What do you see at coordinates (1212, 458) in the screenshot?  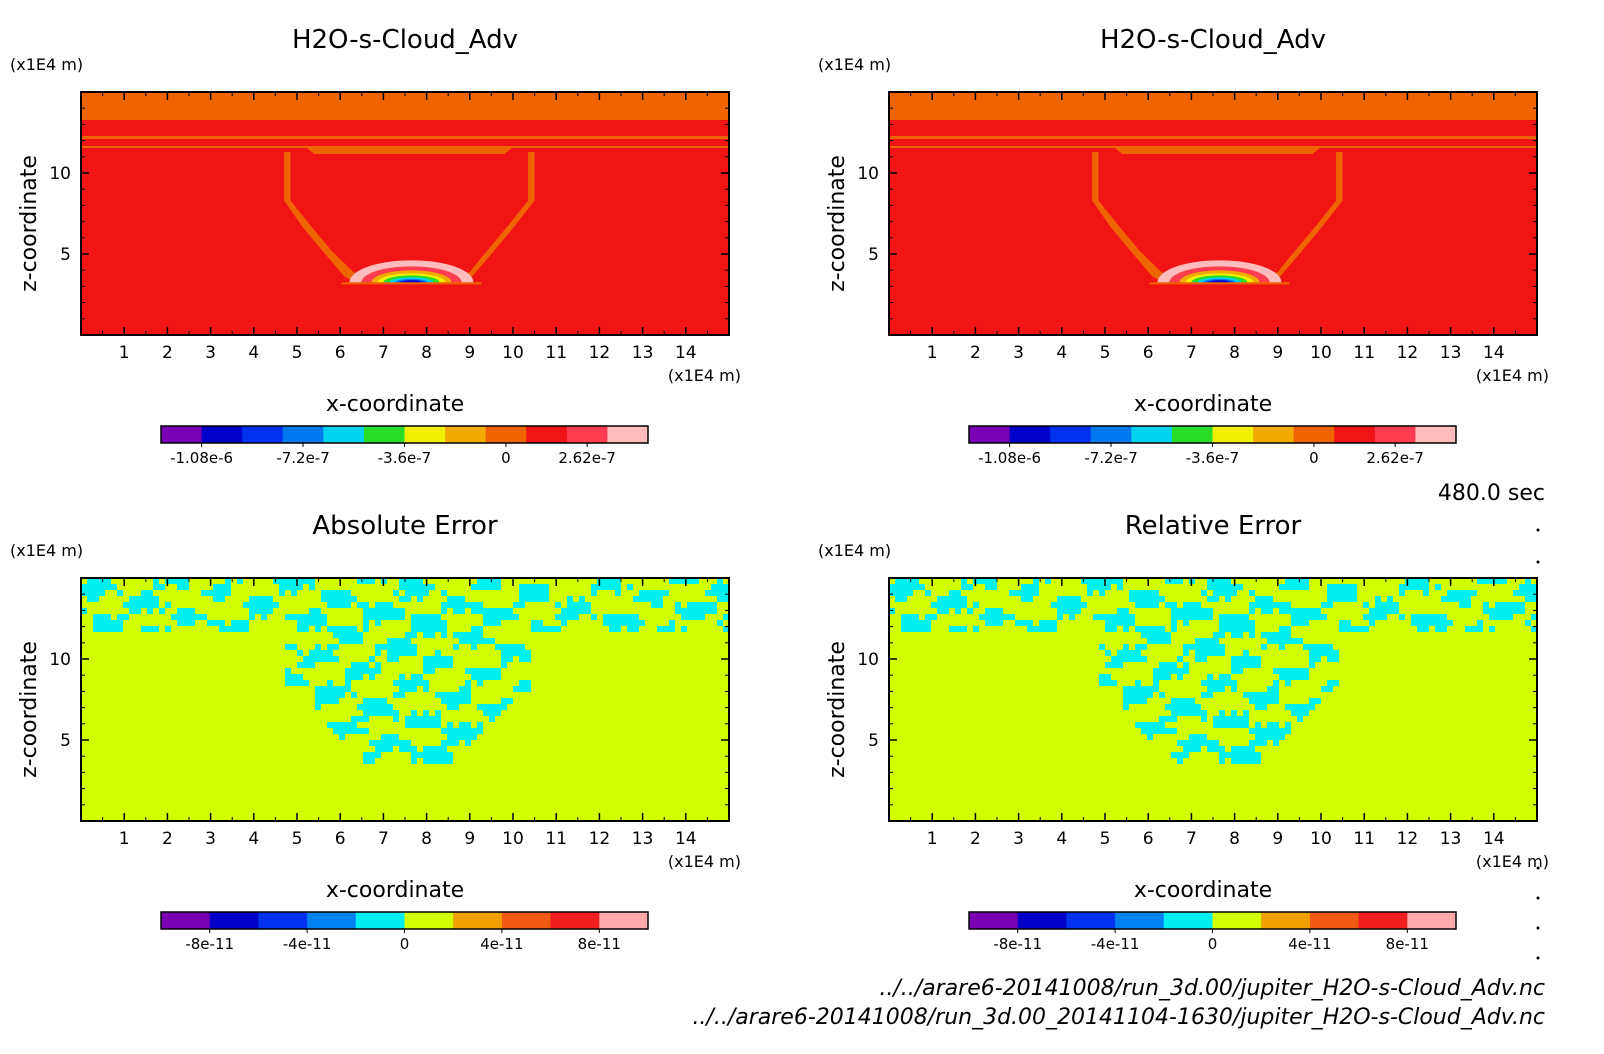 I see `colorbar-tick-label: -3.6e-7` at bounding box center [1212, 458].